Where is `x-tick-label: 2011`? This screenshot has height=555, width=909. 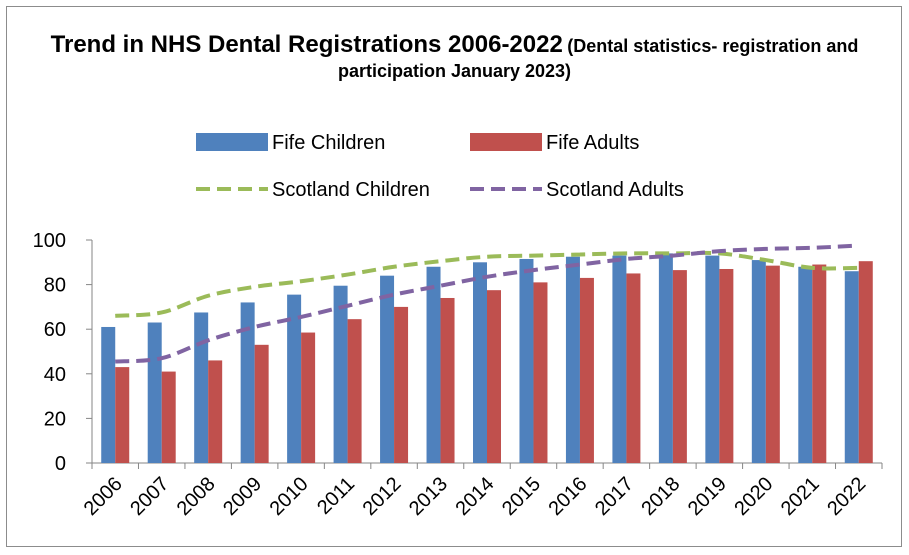
x-tick-label: 2011 is located at coordinates (336, 496).